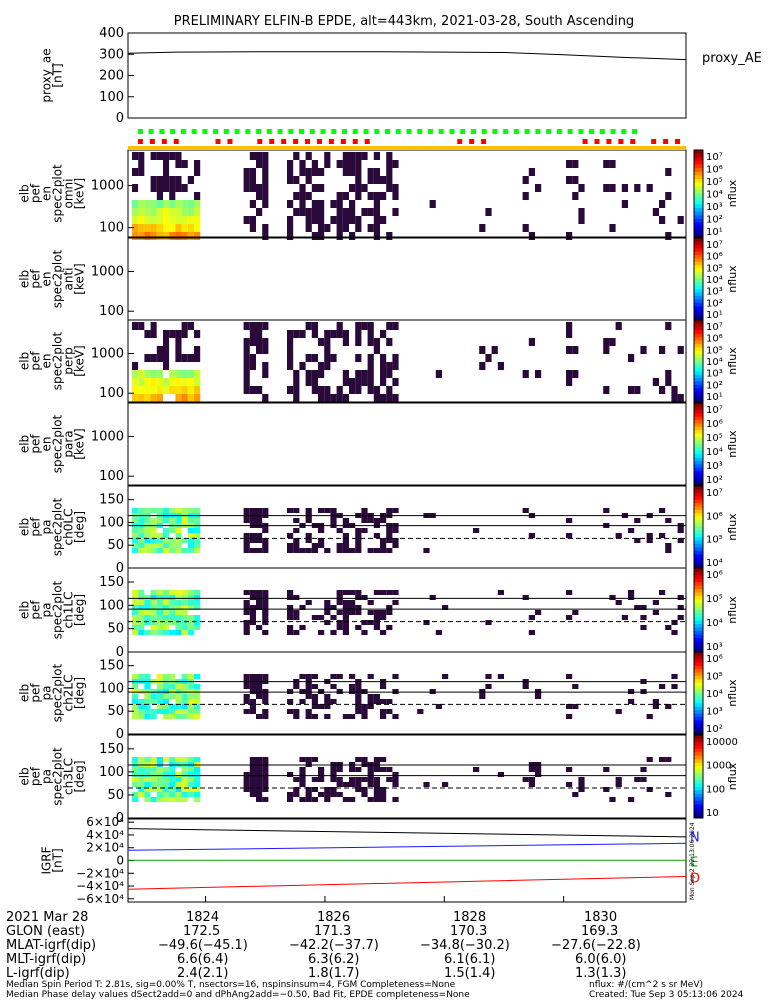 This screenshot has width=775, height=1000. Describe the element at coordinates (465, 945) in the screenshot. I see `eph-c2-mlat: −34.8(−30.2)` at that location.